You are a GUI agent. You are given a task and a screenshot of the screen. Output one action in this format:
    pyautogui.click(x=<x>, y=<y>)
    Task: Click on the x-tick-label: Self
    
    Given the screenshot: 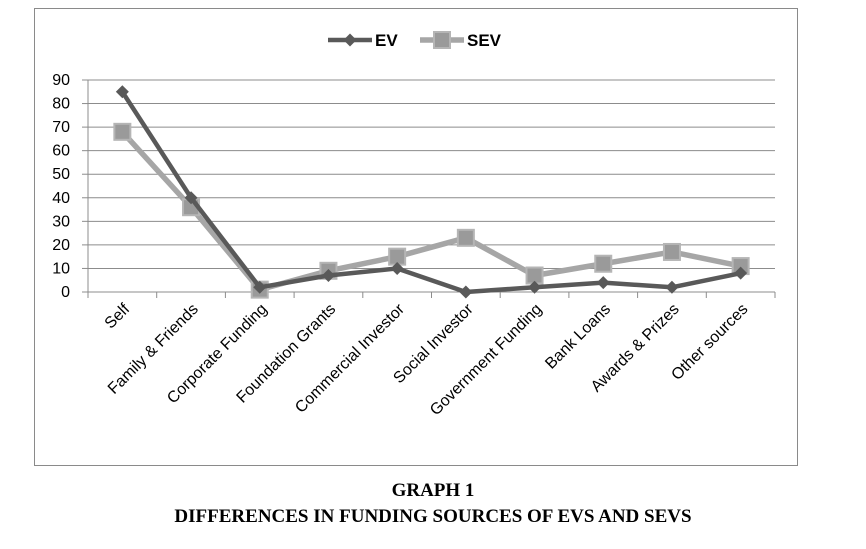 What is the action you would take?
    pyautogui.click(x=118, y=316)
    